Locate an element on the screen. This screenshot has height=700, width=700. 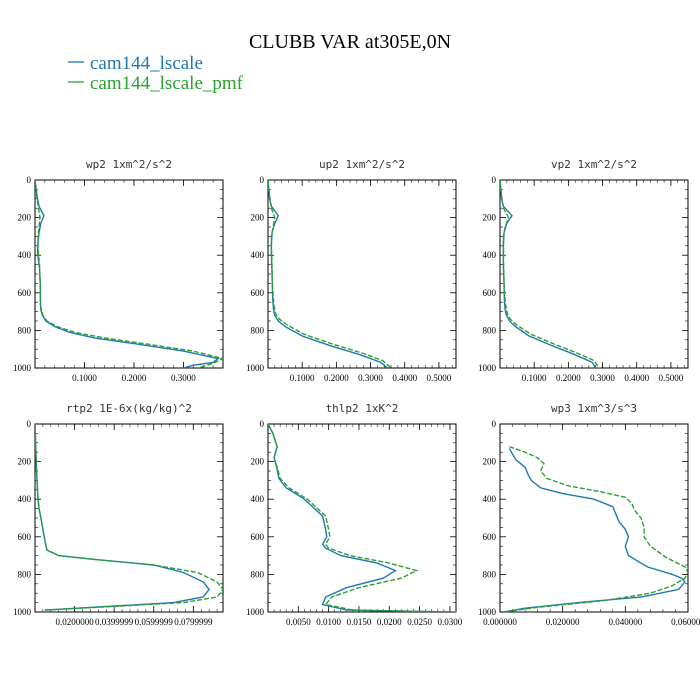
x-tick-label: 0.0599999 is located at coordinates (154, 622).